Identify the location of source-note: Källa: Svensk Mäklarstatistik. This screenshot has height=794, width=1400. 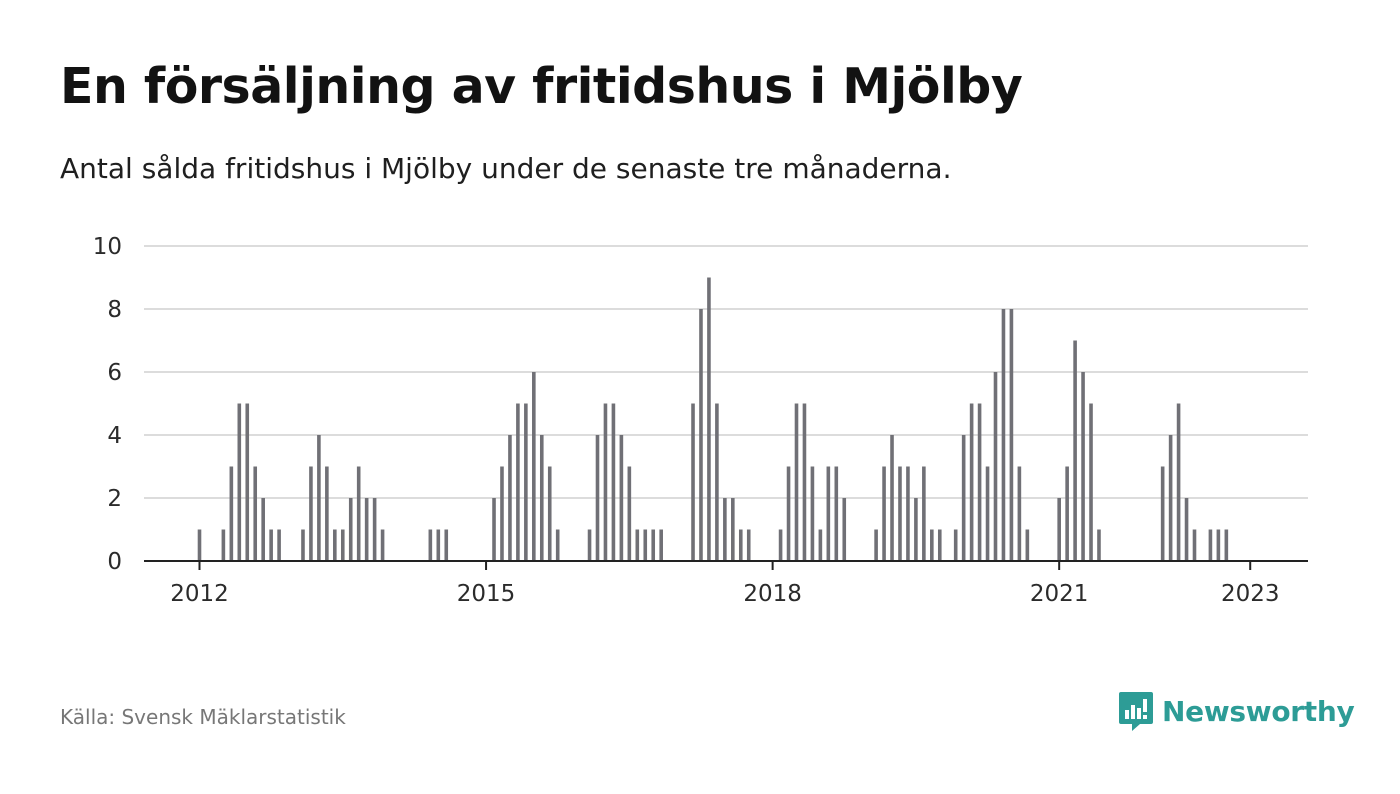
(203, 717).